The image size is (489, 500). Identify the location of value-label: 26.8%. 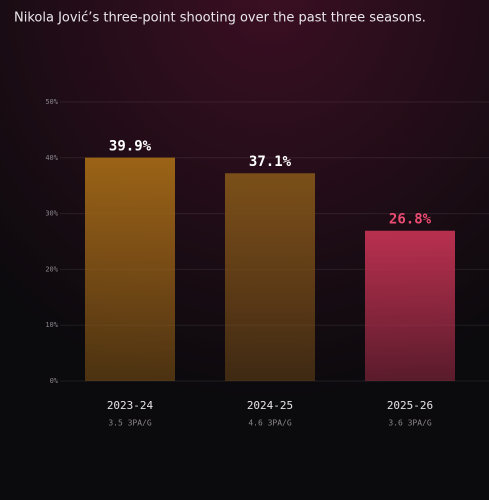
(410, 219).